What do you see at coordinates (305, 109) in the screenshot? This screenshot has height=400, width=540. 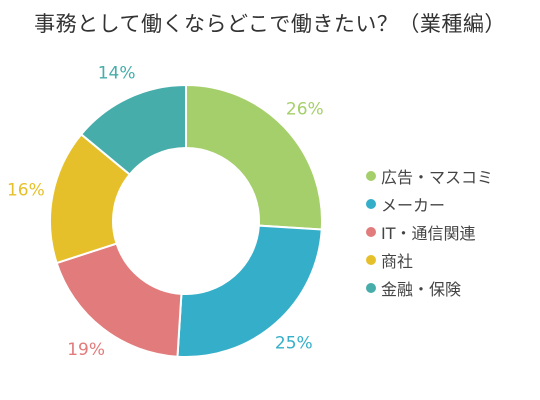 I see `data-label-広告-マスコミ: 26%` at bounding box center [305, 109].